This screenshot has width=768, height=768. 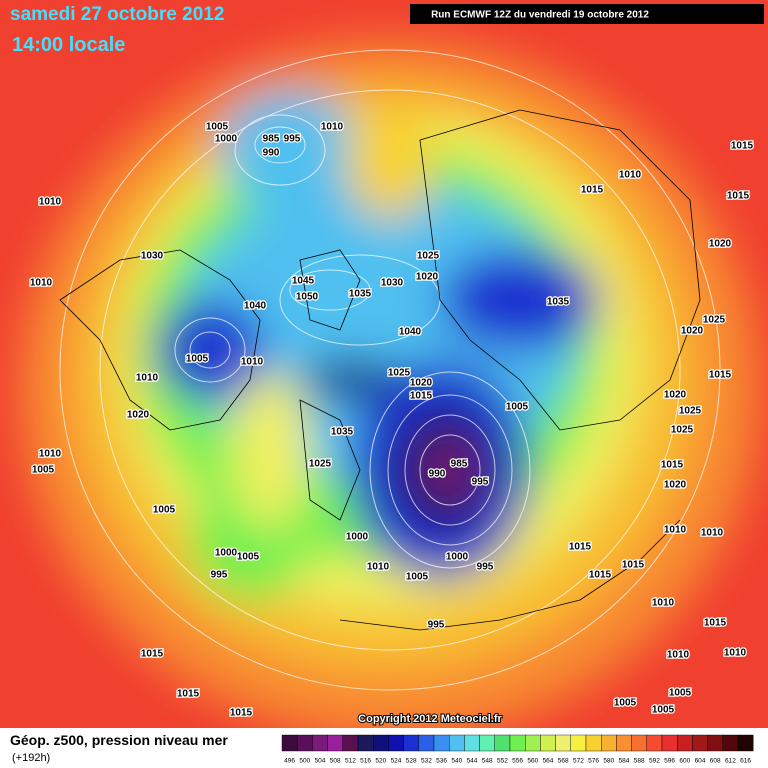 I want to click on legend-label: 596, so click(x=669, y=761).